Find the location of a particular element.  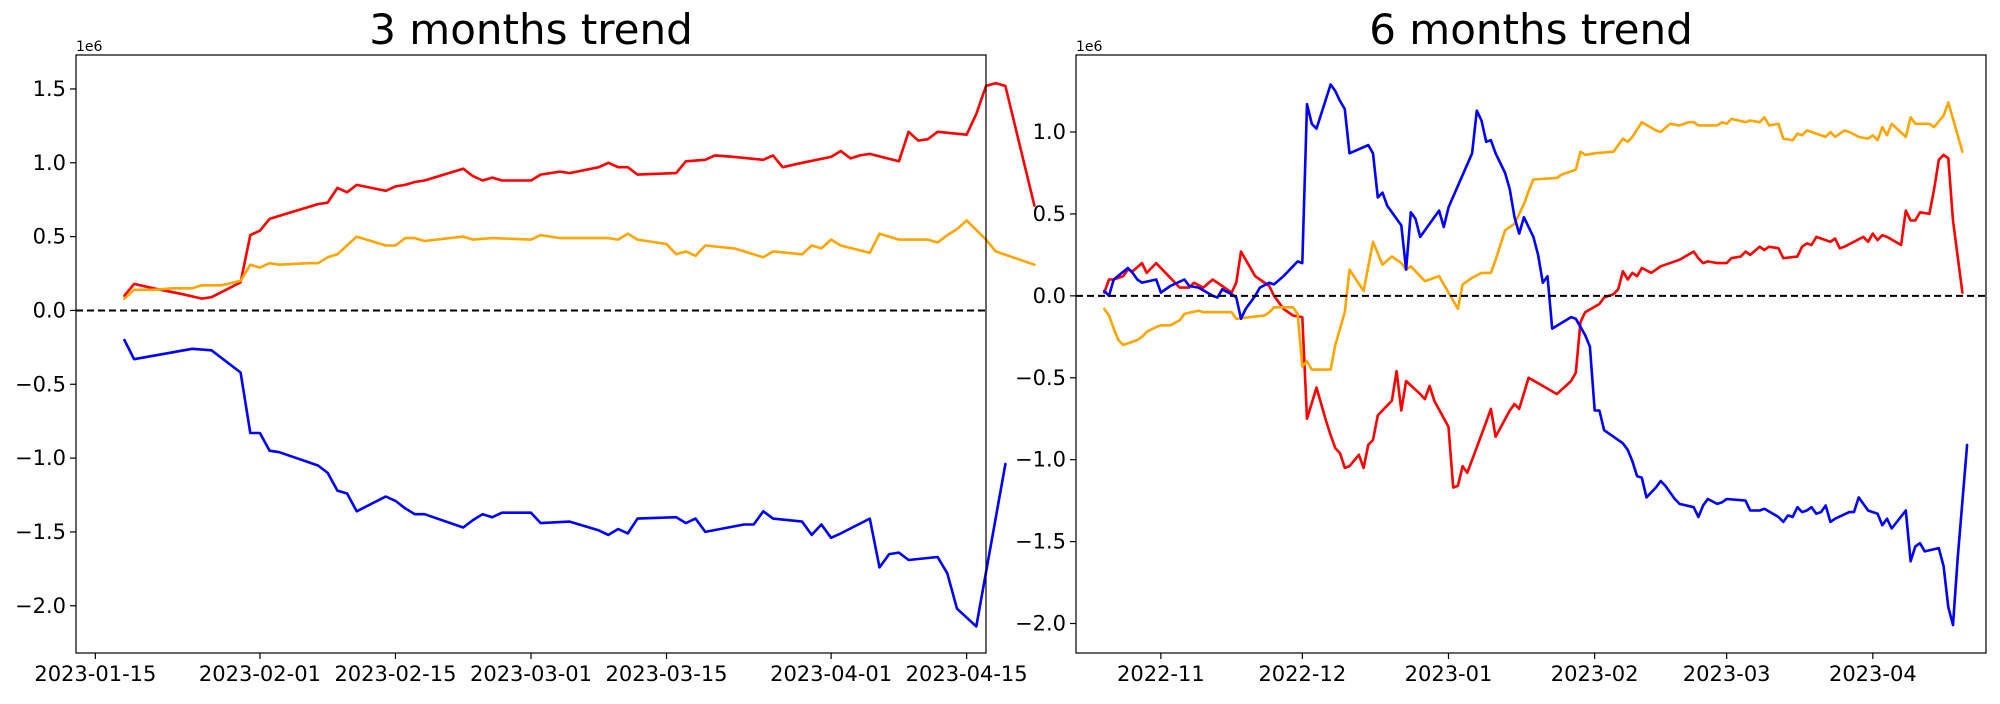

chart-title: 3 months trend is located at coordinates (531, 29).